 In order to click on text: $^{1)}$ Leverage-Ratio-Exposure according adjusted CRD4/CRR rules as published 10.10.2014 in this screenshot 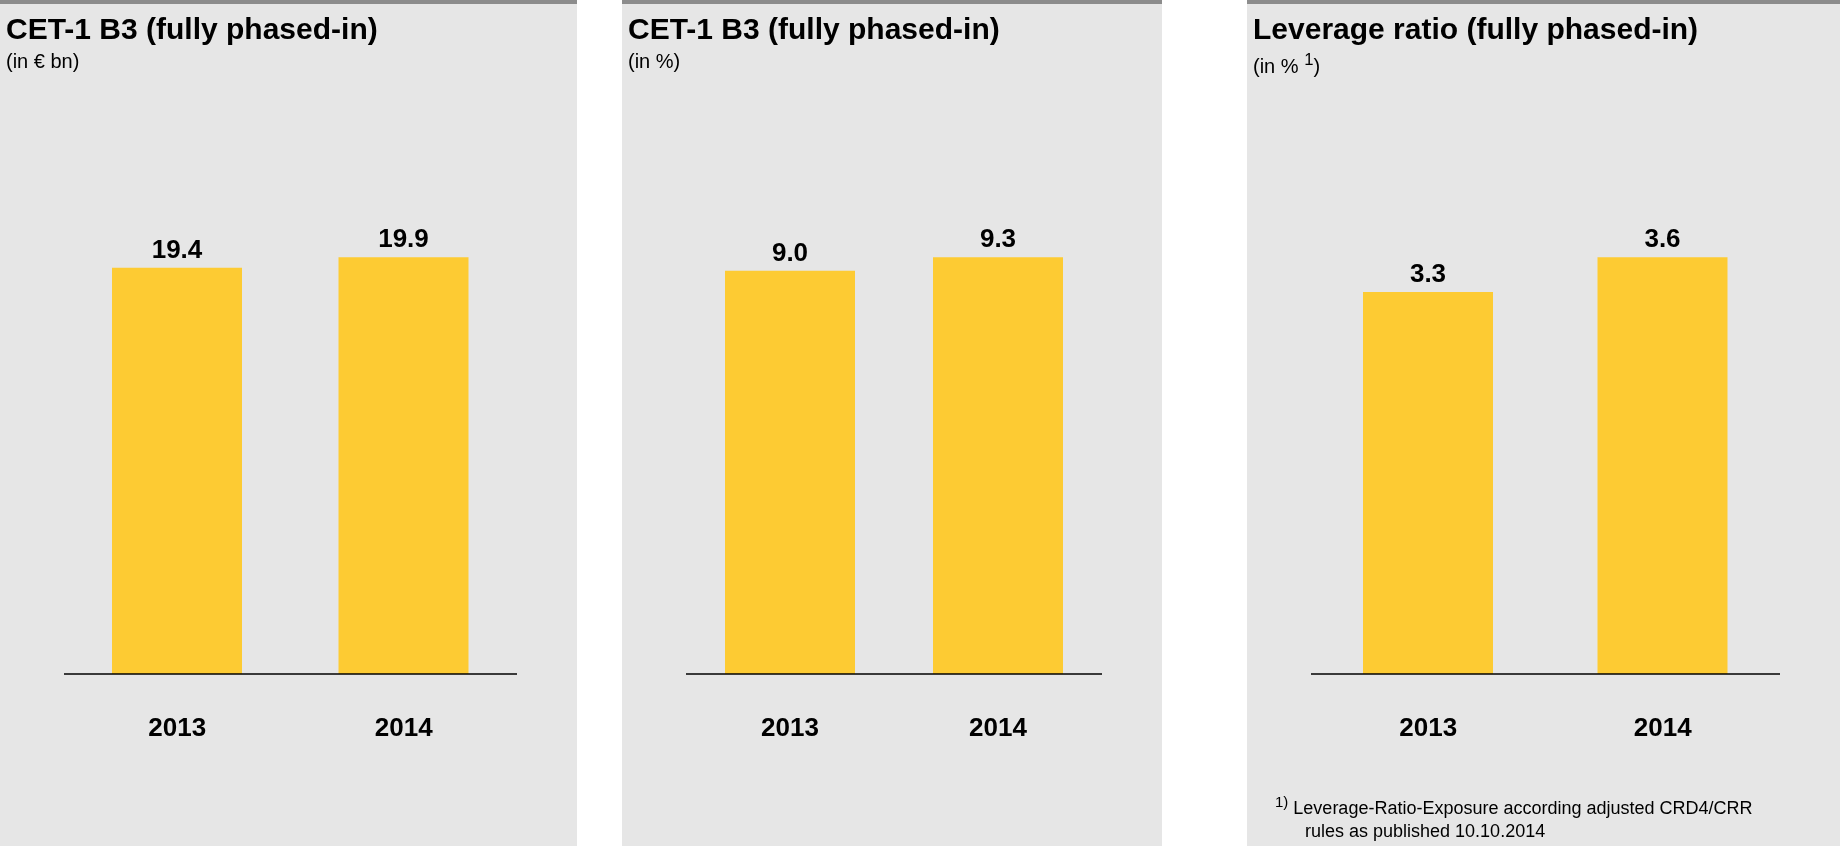, I will do `click(1514, 817)`.